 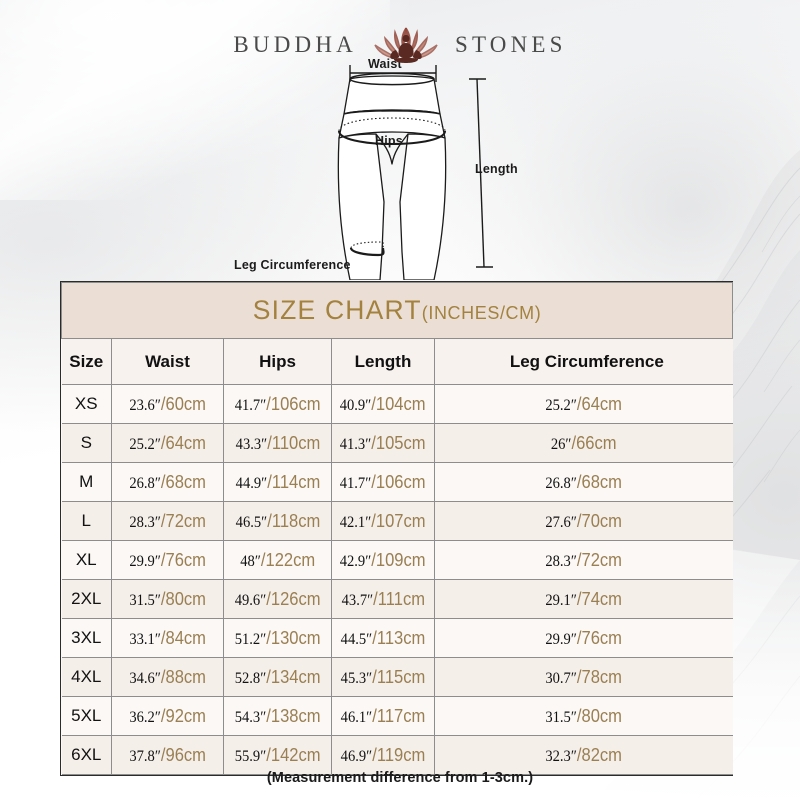 I want to click on column-header-leg-circumference: Leg Circumference, so click(x=583, y=361).